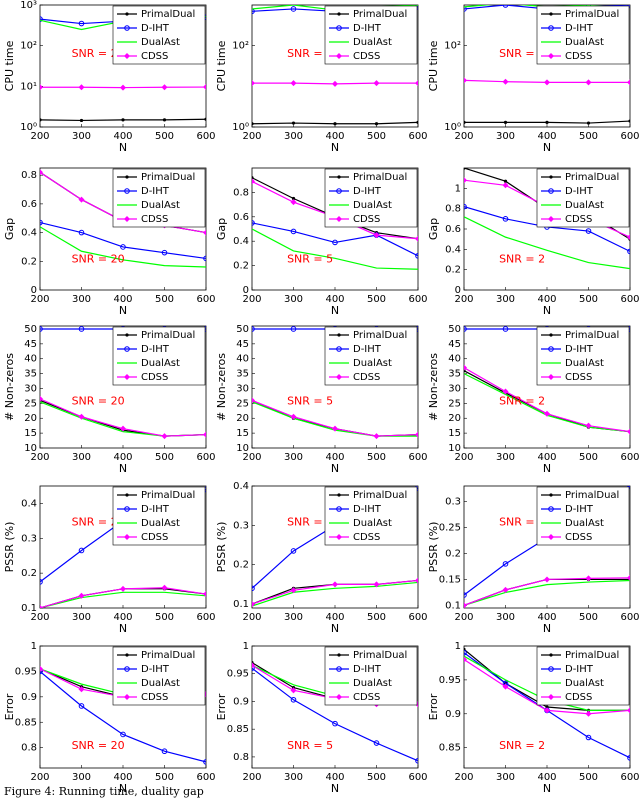 This screenshot has height=804, width=640. I want to click on legend-box, so click(371, 35).